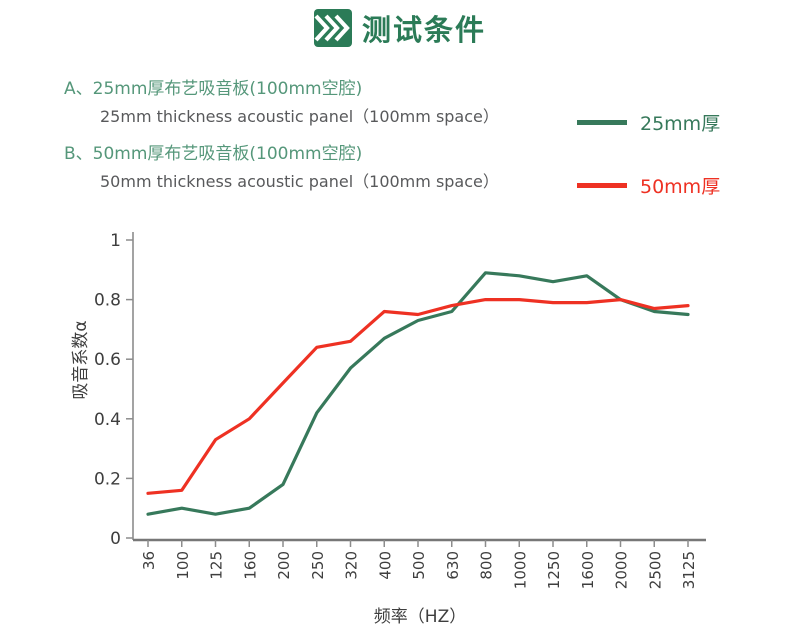  I want to click on page-title: 测试条件, so click(423, 30).